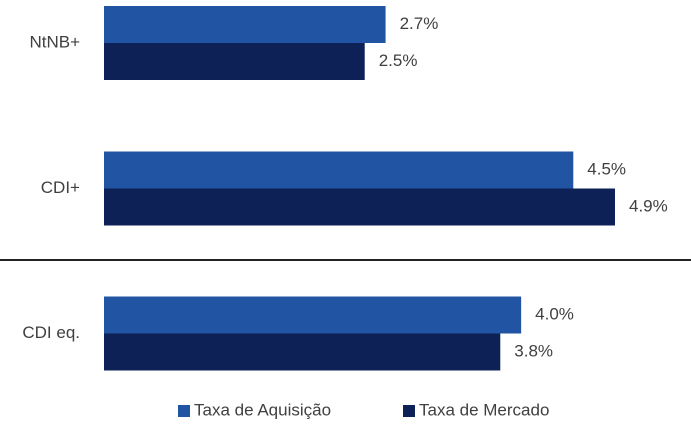  I want to click on value-label: 4.0%, so click(554, 313).